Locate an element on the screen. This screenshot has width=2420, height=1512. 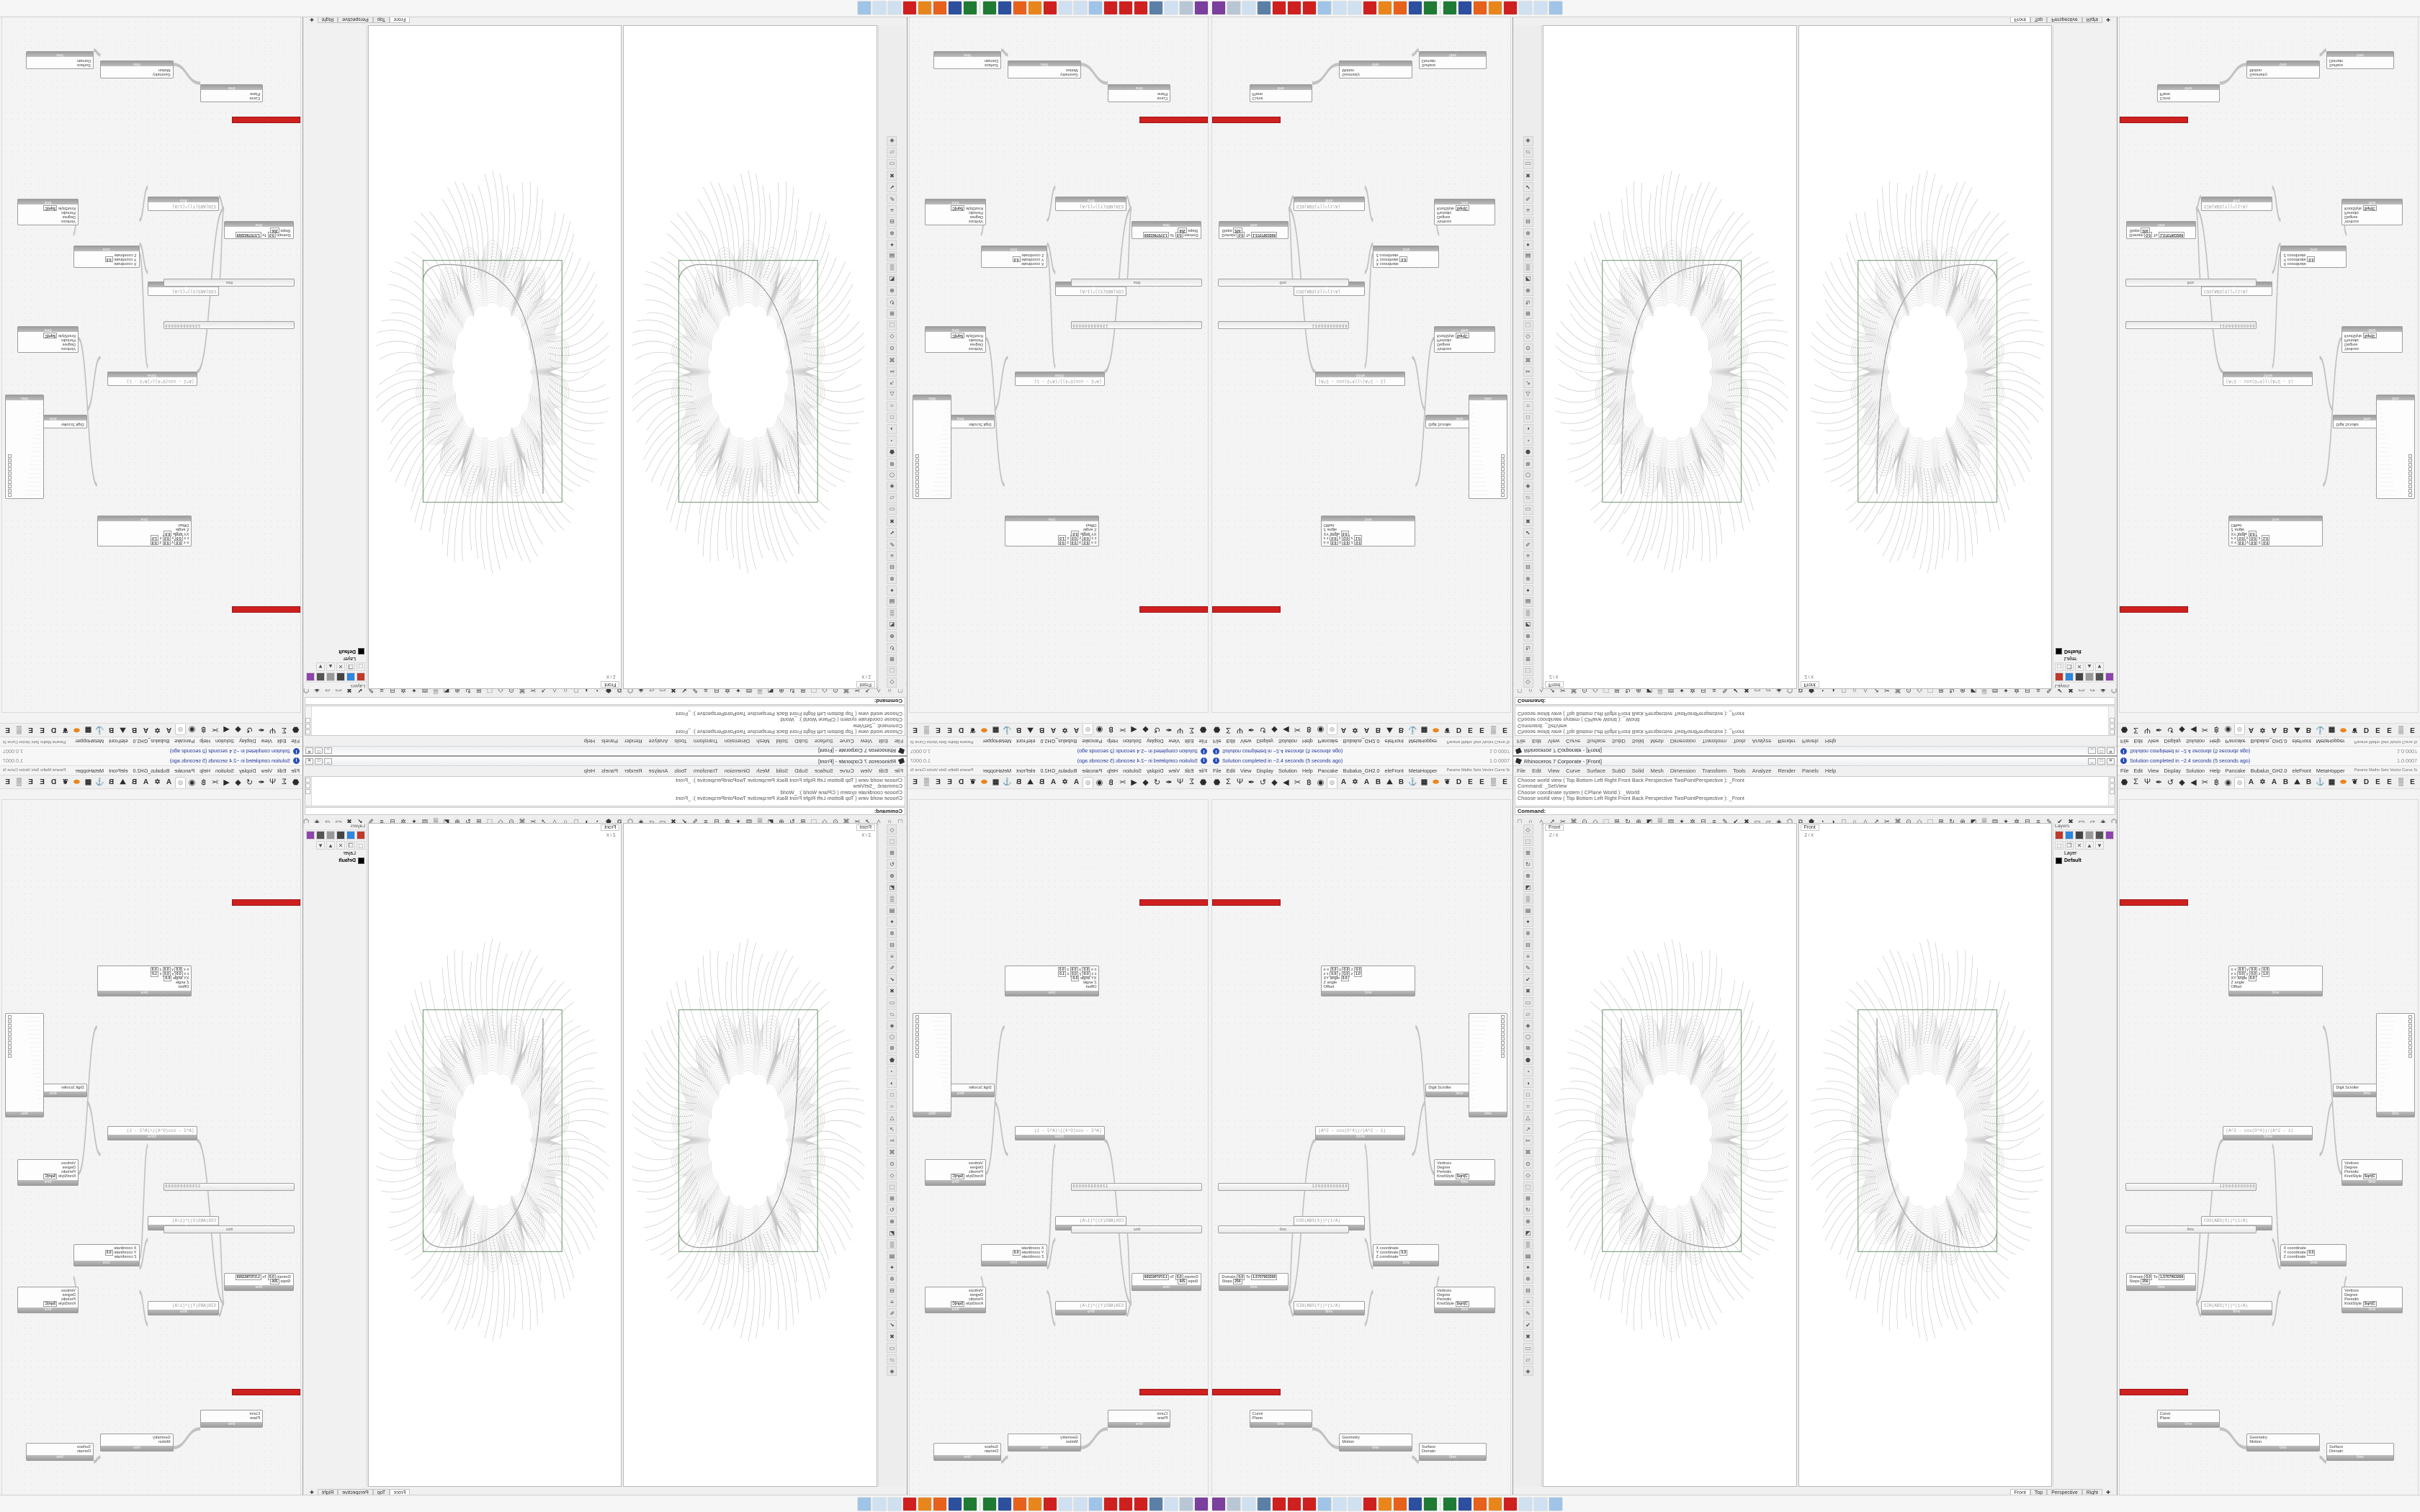
viewport-front-1: Front Z / X is located at coordinates (750, 357).